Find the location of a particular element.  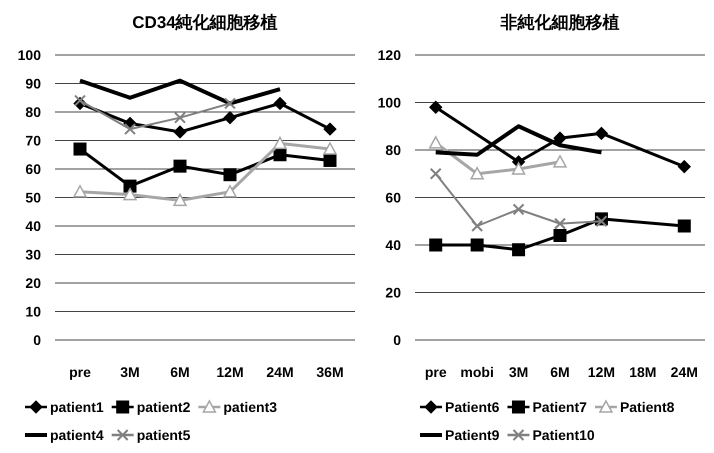

legend-label: patient3 is located at coordinates (250, 407).